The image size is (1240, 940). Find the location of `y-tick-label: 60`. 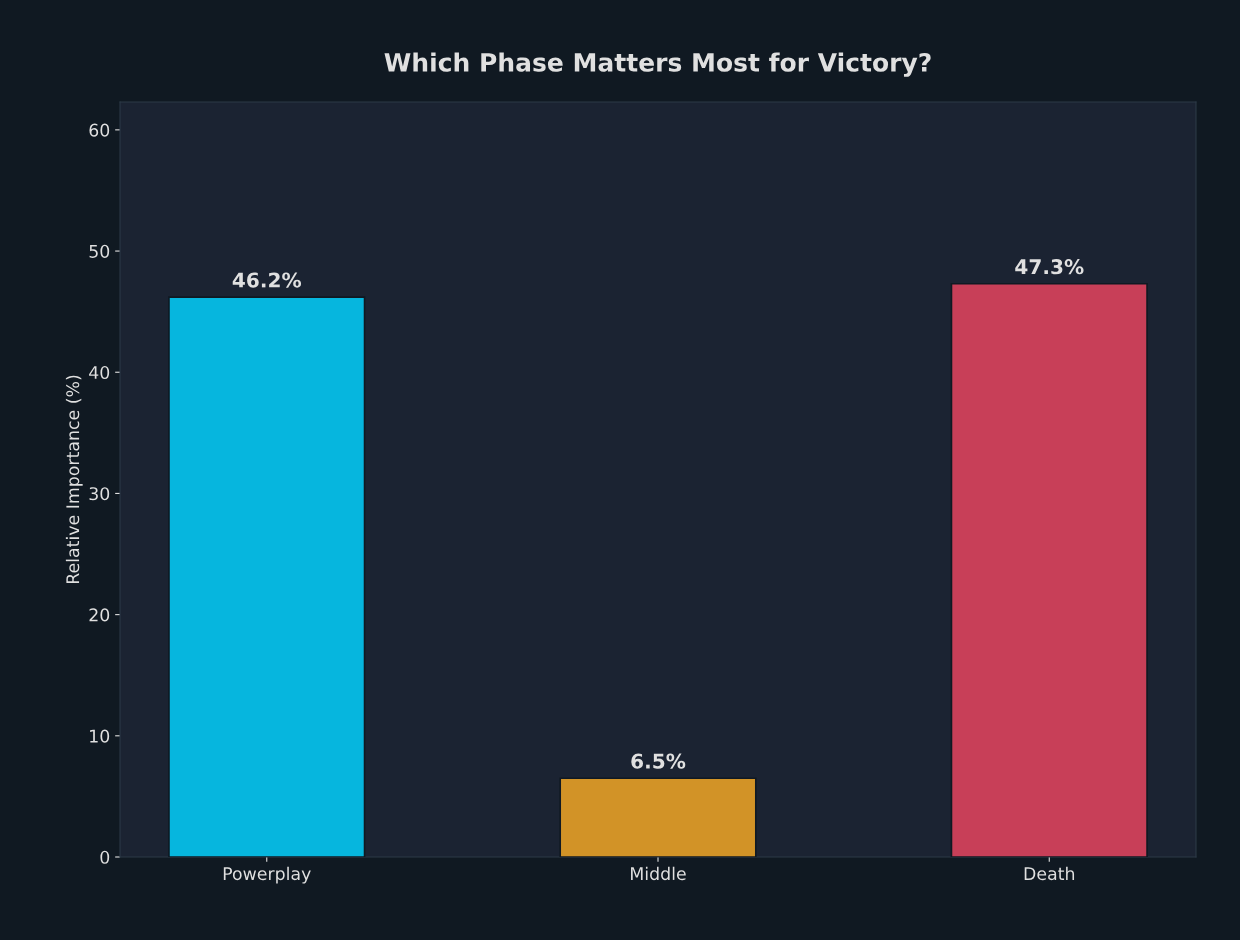

y-tick-label: 60 is located at coordinates (99, 130).